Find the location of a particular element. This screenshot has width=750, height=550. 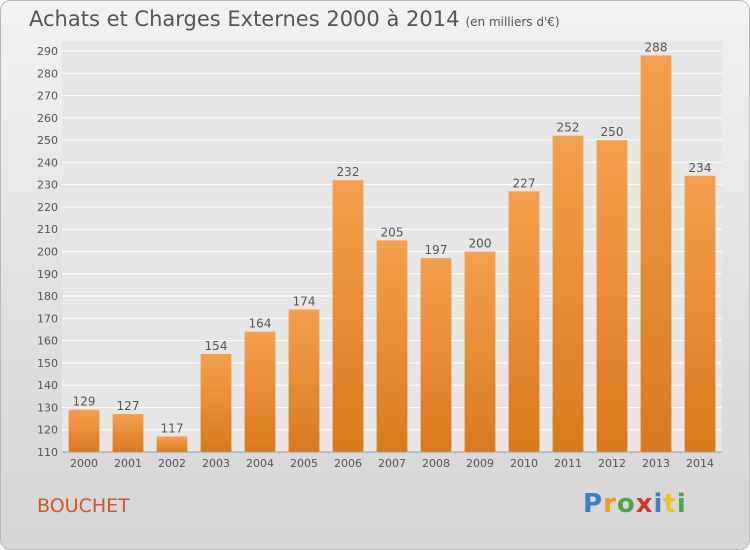

x-tick-label: 2013 is located at coordinates (656, 463).